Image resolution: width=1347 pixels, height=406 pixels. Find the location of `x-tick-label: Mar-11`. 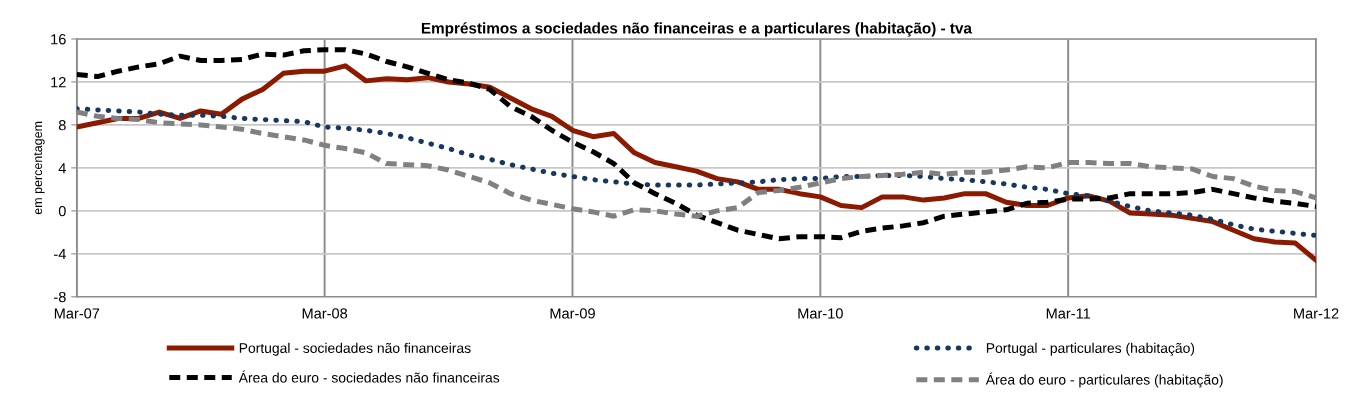

x-tick-label: Mar-11 is located at coordinates (1068, 313).